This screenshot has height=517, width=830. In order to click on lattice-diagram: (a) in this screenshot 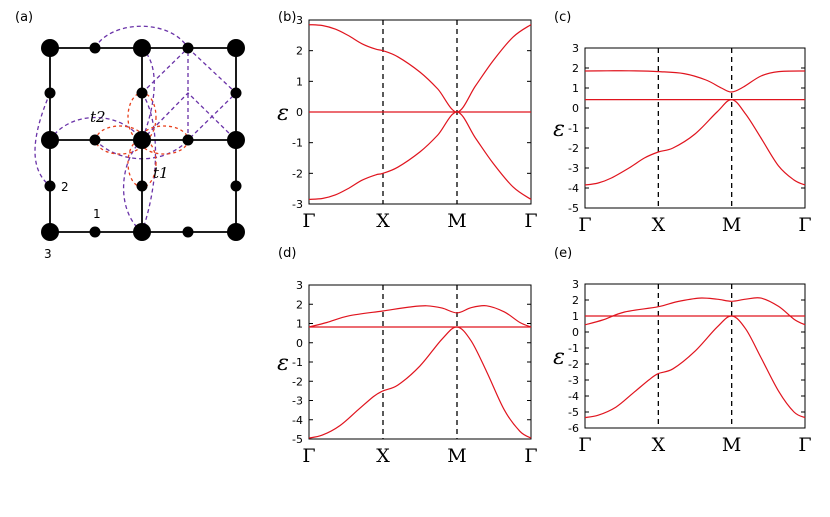, I will do `click(130, 135)`.